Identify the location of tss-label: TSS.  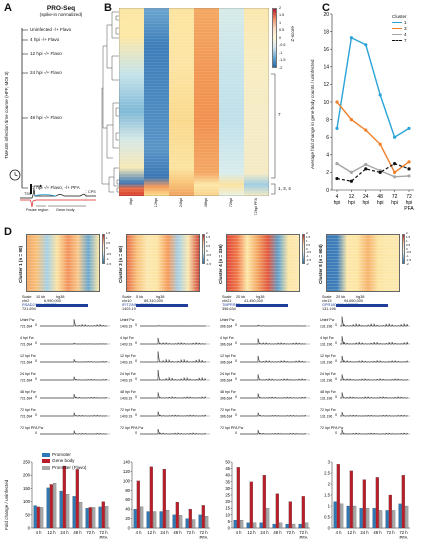
(28, 194).